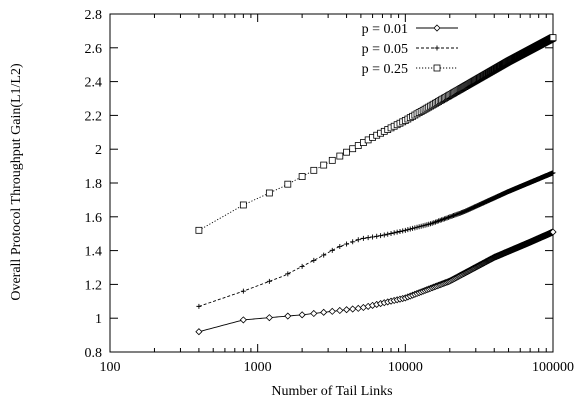 Image resolution: width=575 pixels, height=400 pixels. I want to click on x-axis-label: Number of Tail Links, so click(331, 391).